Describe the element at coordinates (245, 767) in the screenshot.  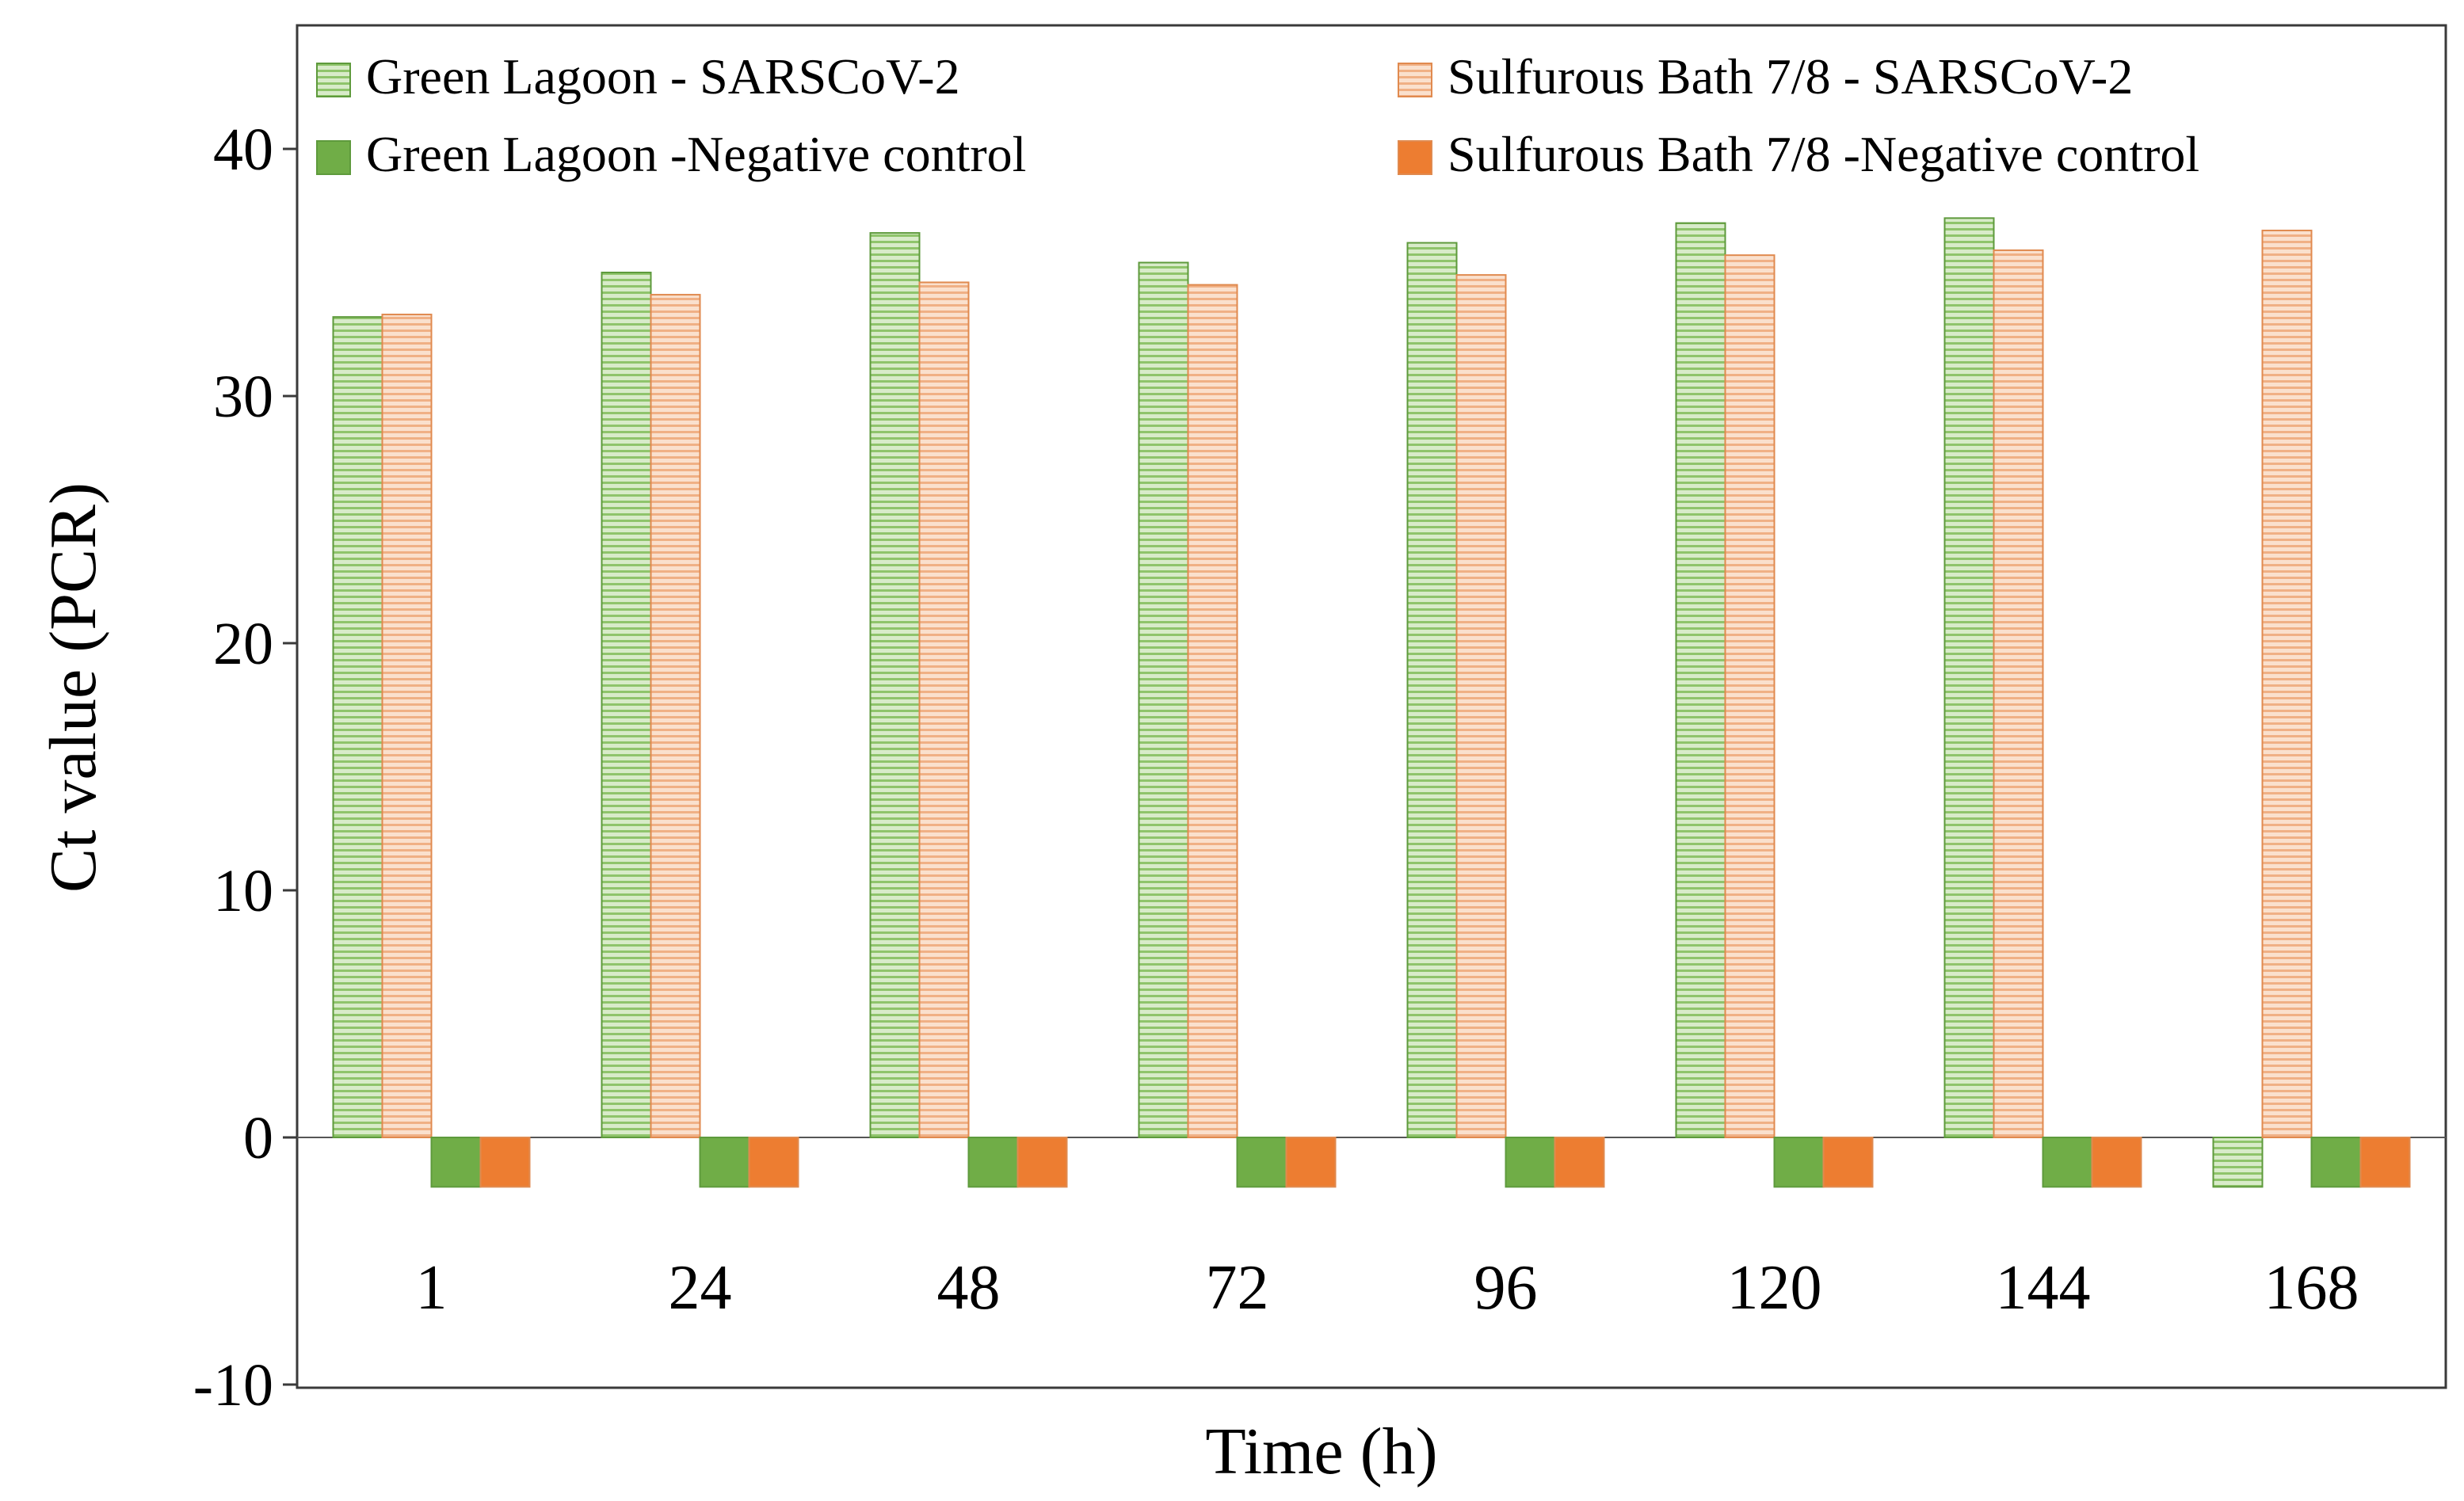
I see `y-axis: -10 0 10 20 30 40` at that location.